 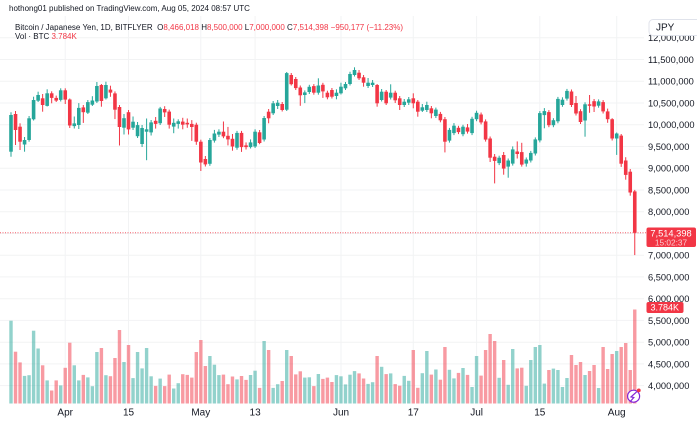 I want to click on svg-text: 8,500,000, so click(x=668, y=190).